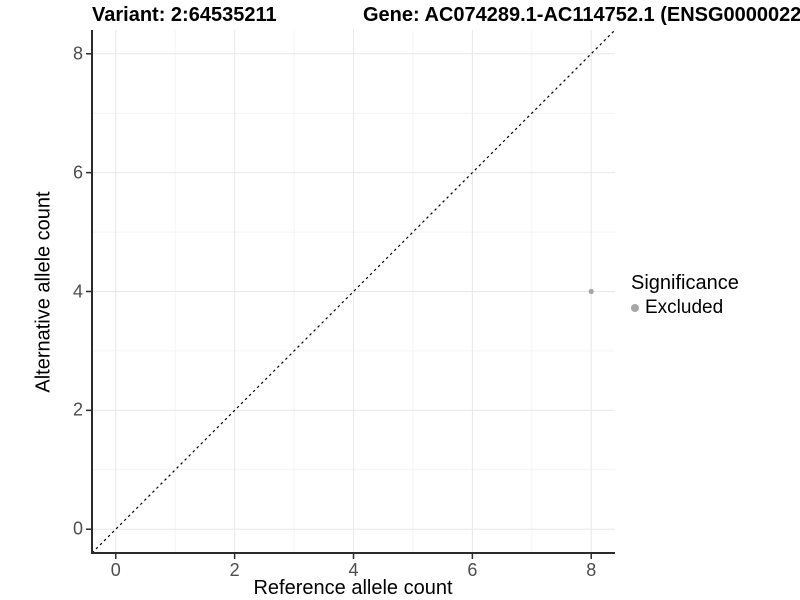  Describe the element at coordinates (472, 570) in the screenshot. I see `x-tick-label: 6` at that location.